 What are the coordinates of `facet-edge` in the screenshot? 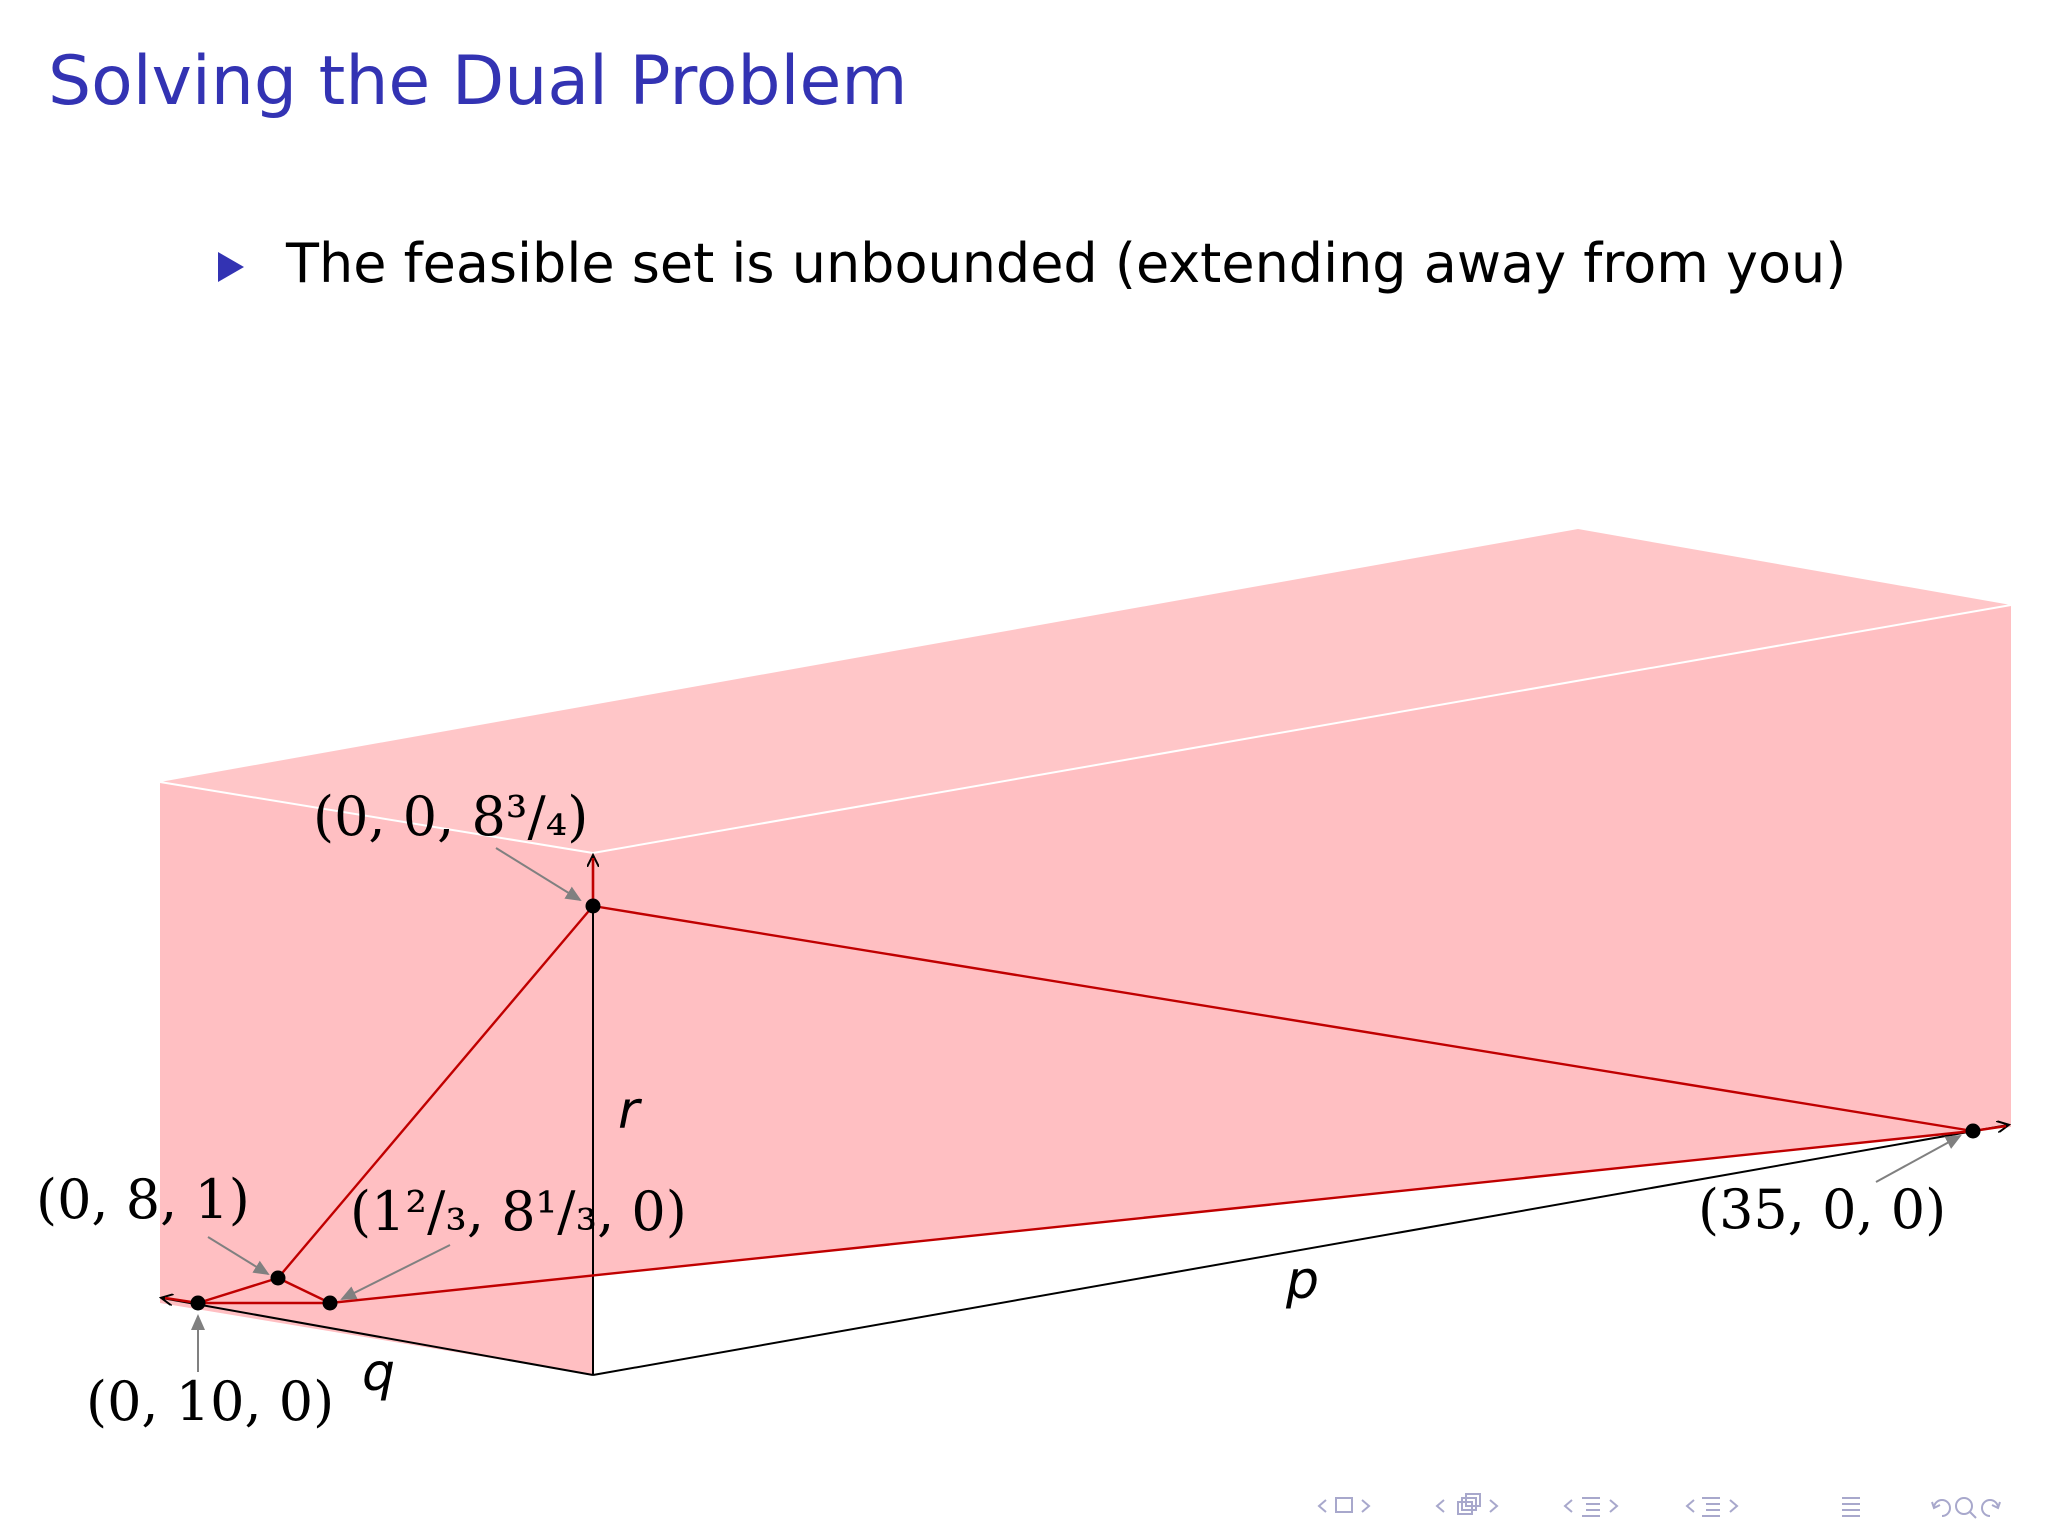 It's located at (304, 1290).